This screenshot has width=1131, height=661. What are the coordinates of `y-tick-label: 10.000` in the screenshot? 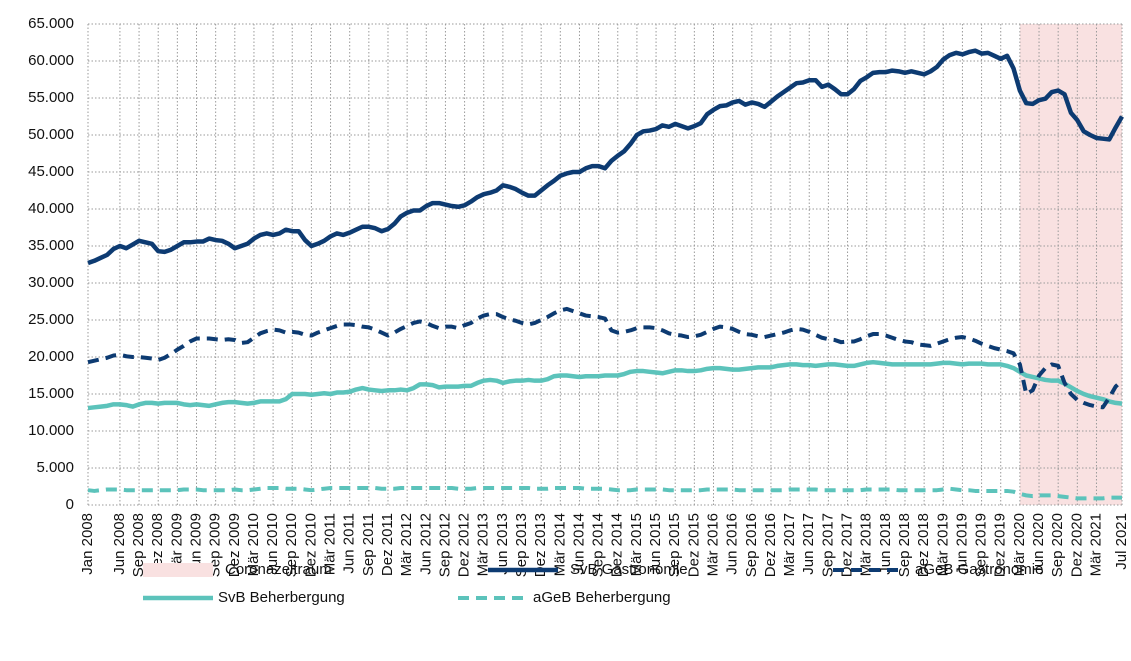 It's located at (51, 430).